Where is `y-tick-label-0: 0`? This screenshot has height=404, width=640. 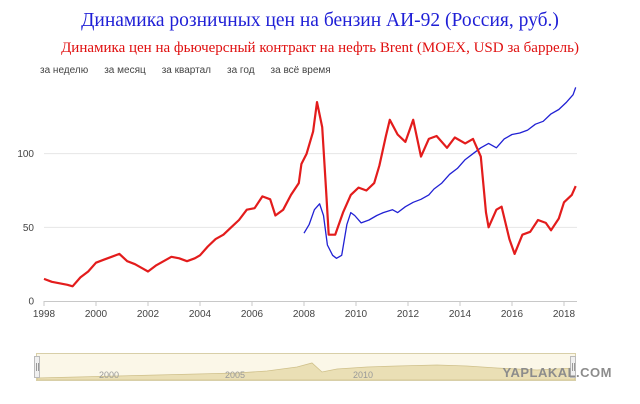 y-tick-label-0: 0 is located at coordinates (31, 302).